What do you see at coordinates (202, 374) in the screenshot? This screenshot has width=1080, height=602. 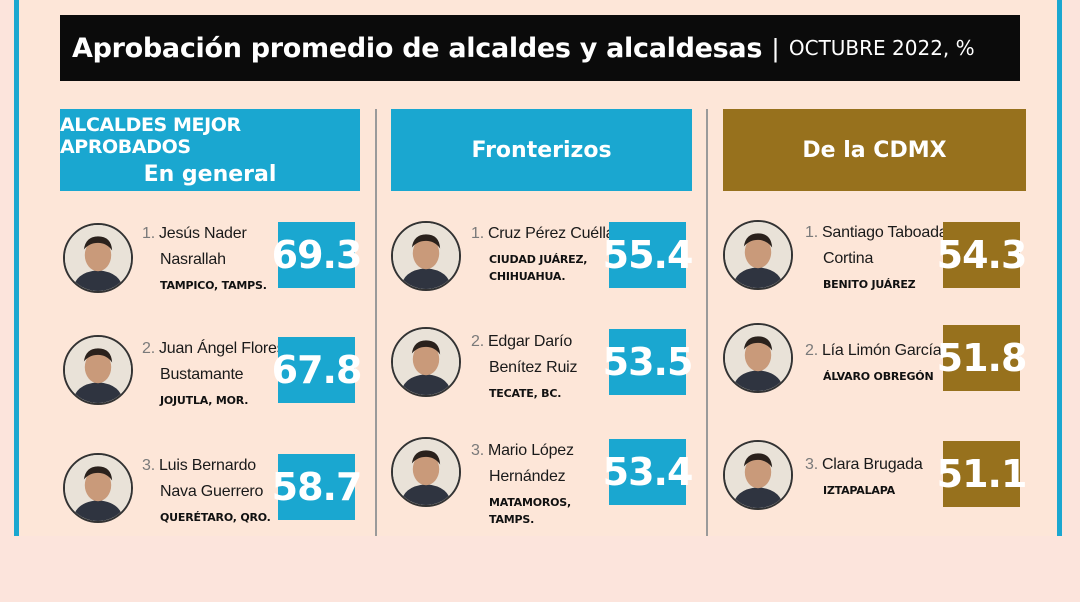 I see `mayor-name-line: Bustamante` at bounding box center [202, 374].